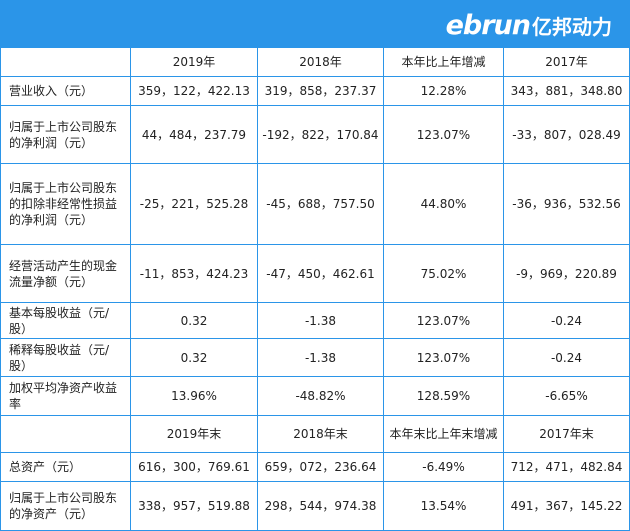  Describe the element at coordinates (320, 506) in the screenshot. I see `value-2018: 298，544，974.38` at that location.